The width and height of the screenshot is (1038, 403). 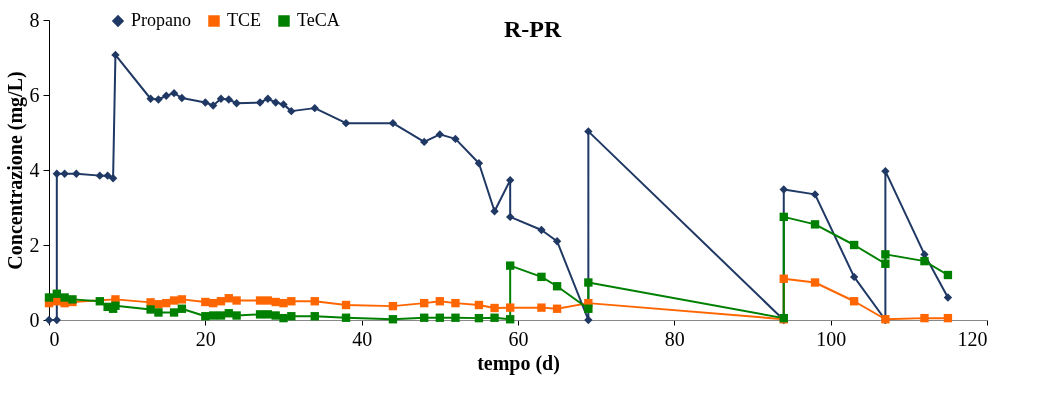 I want to click on y-tick-label: 2, so click(x=34, y=244).